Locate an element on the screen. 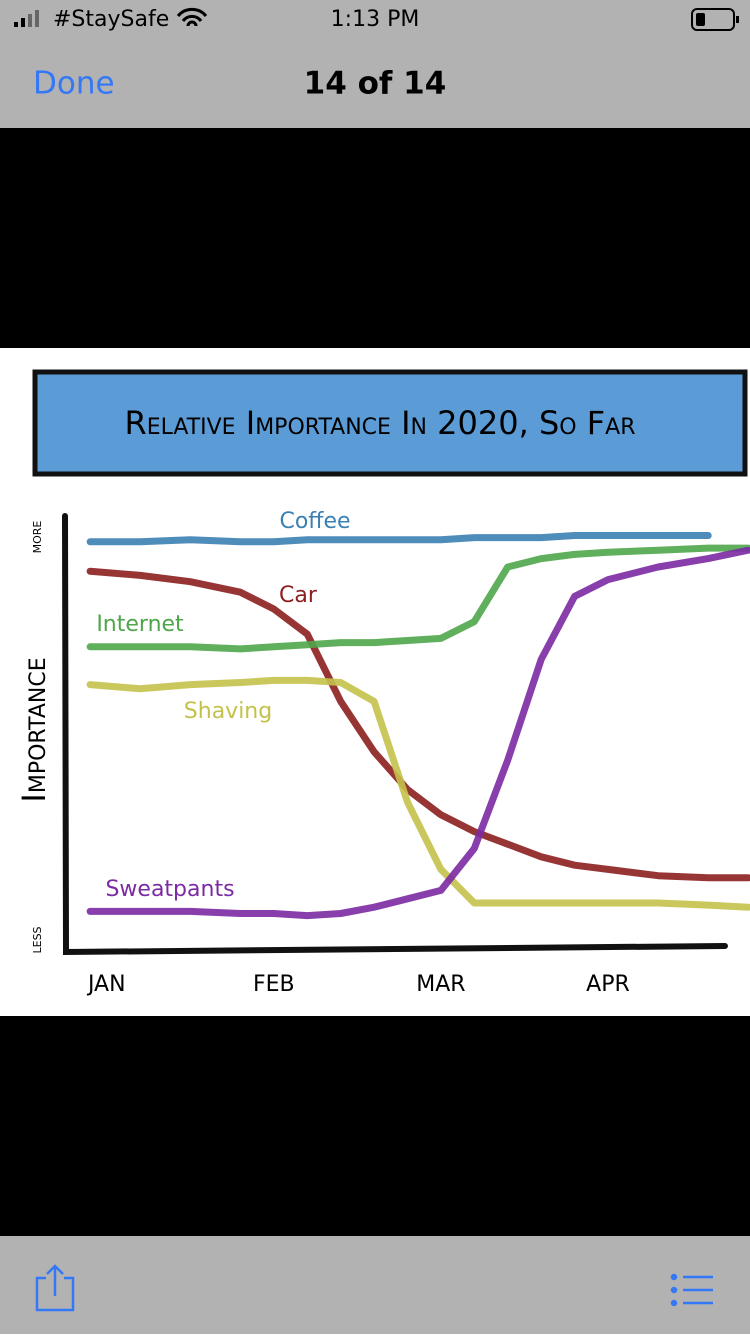 This screenshot has height=1338, width=750. signal-icon is located at coordinates (26, 18).